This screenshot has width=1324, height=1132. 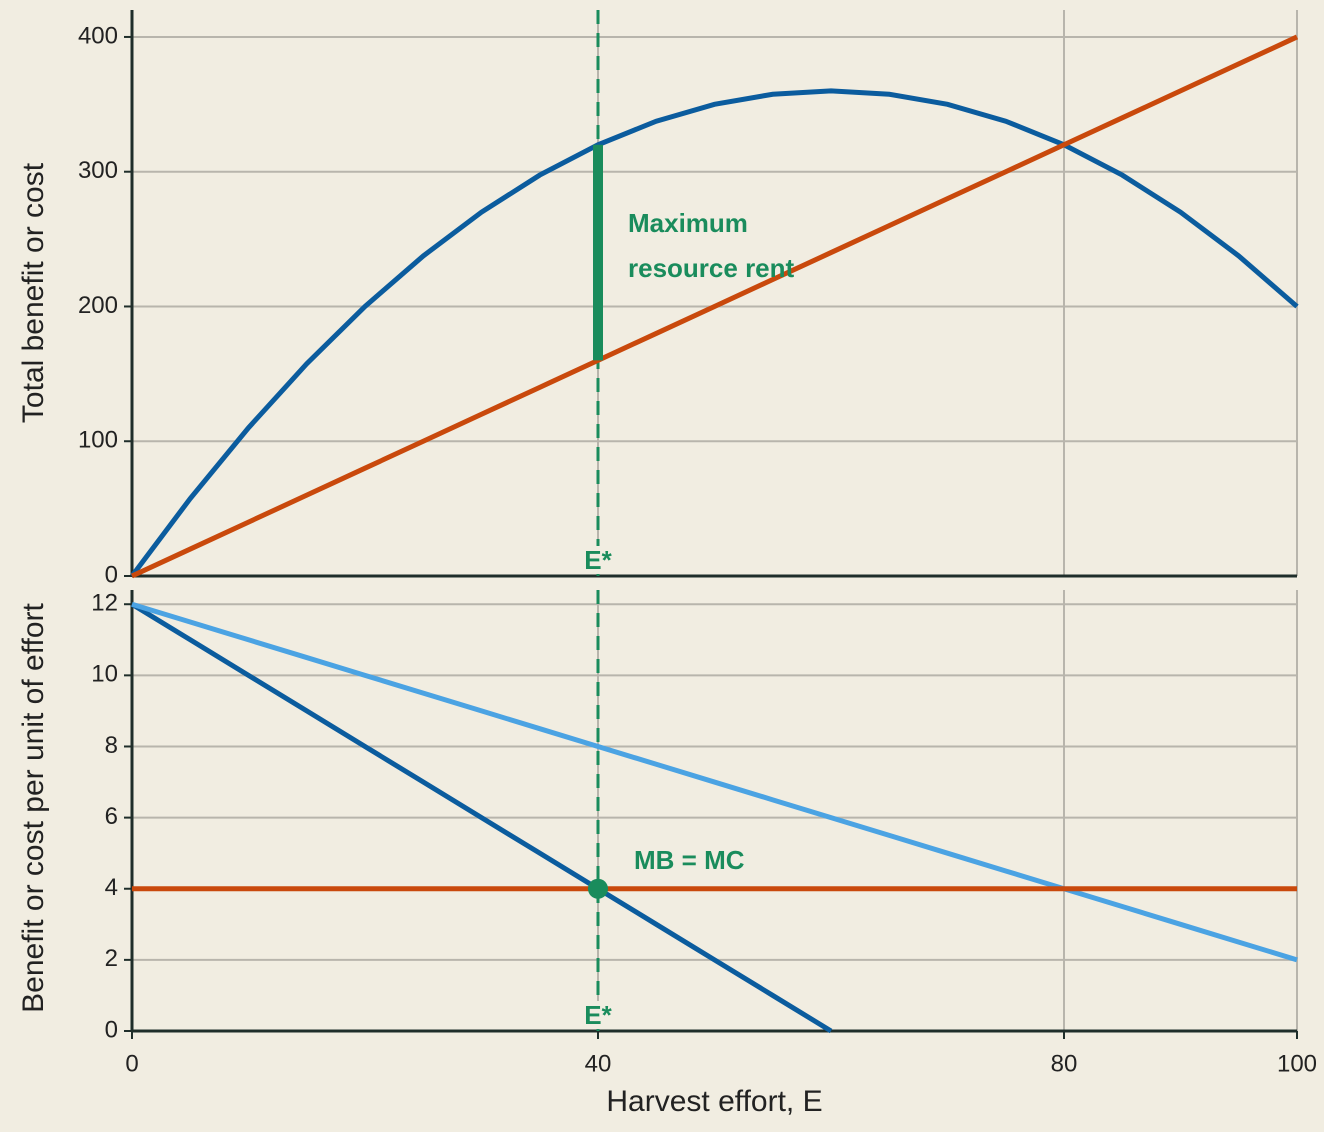 I want to click on y-tick-label: 400, so click(x=98, y=35).